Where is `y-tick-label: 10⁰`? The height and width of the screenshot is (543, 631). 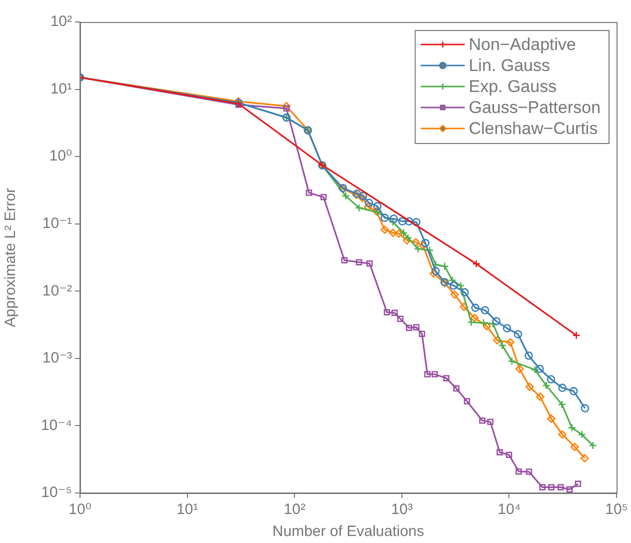
y-tick-label: 10⁰ is located at coordinates (60, 156).